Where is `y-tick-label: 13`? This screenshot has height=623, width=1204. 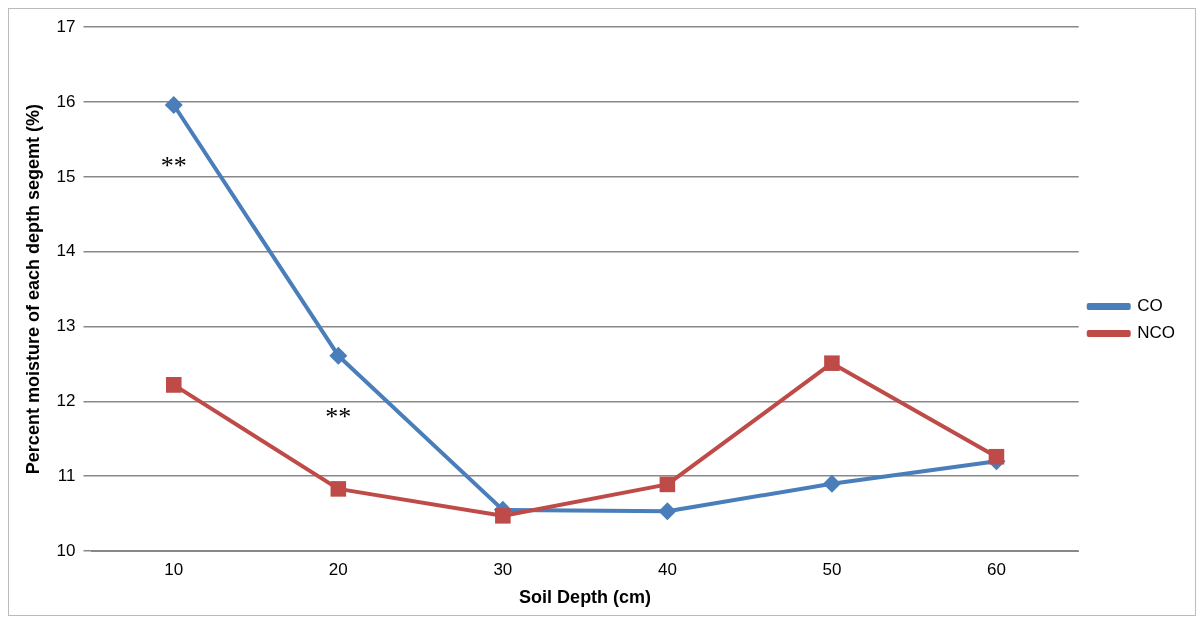 y-tick-label: 13 is located at coordinates (66, 326).